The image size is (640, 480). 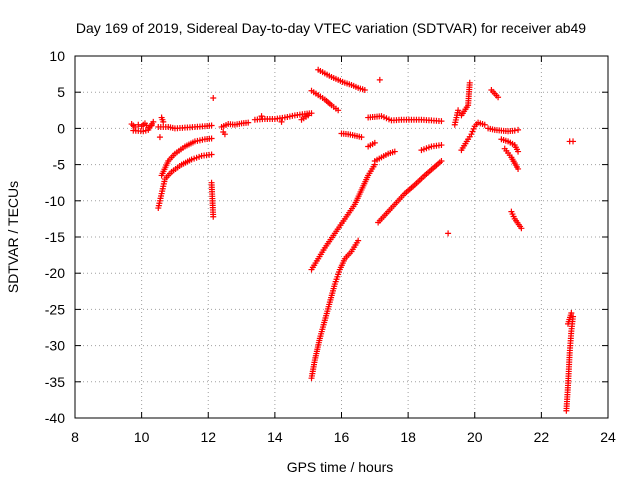 What do you see at coordinates (55, 382) in the screenshot?
I see `y-tick-label: -35` at bounding box center [55, 382].